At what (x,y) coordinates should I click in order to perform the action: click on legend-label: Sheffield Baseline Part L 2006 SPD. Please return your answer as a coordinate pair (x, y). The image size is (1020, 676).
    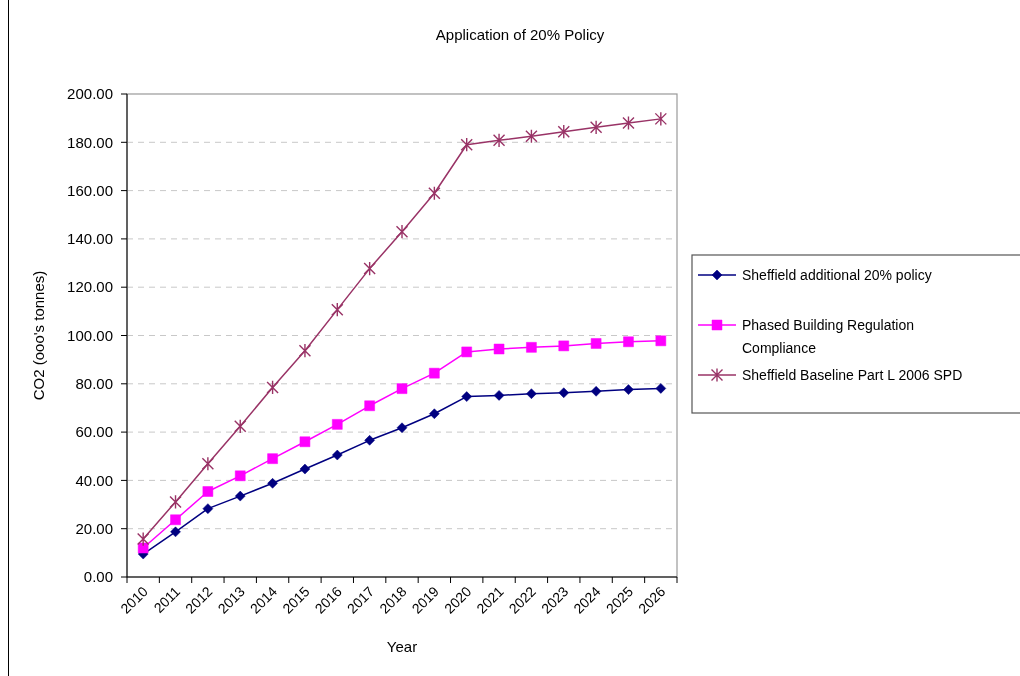
    Looking at the image, I should click on (852, 374).